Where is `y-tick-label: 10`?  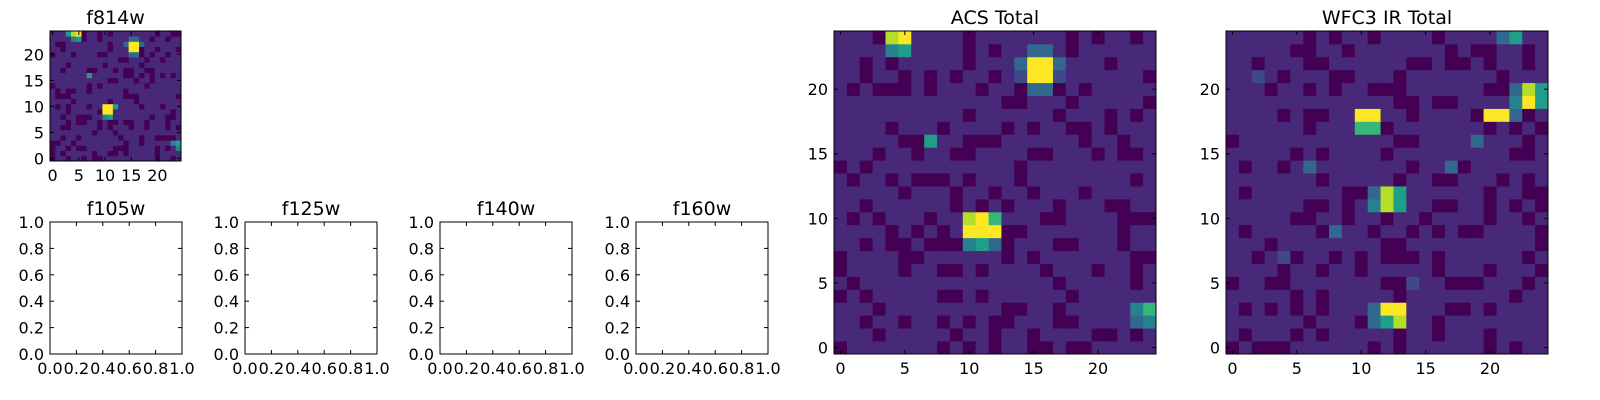
y-tick-label: 10 is located at coordinates (818, 218).